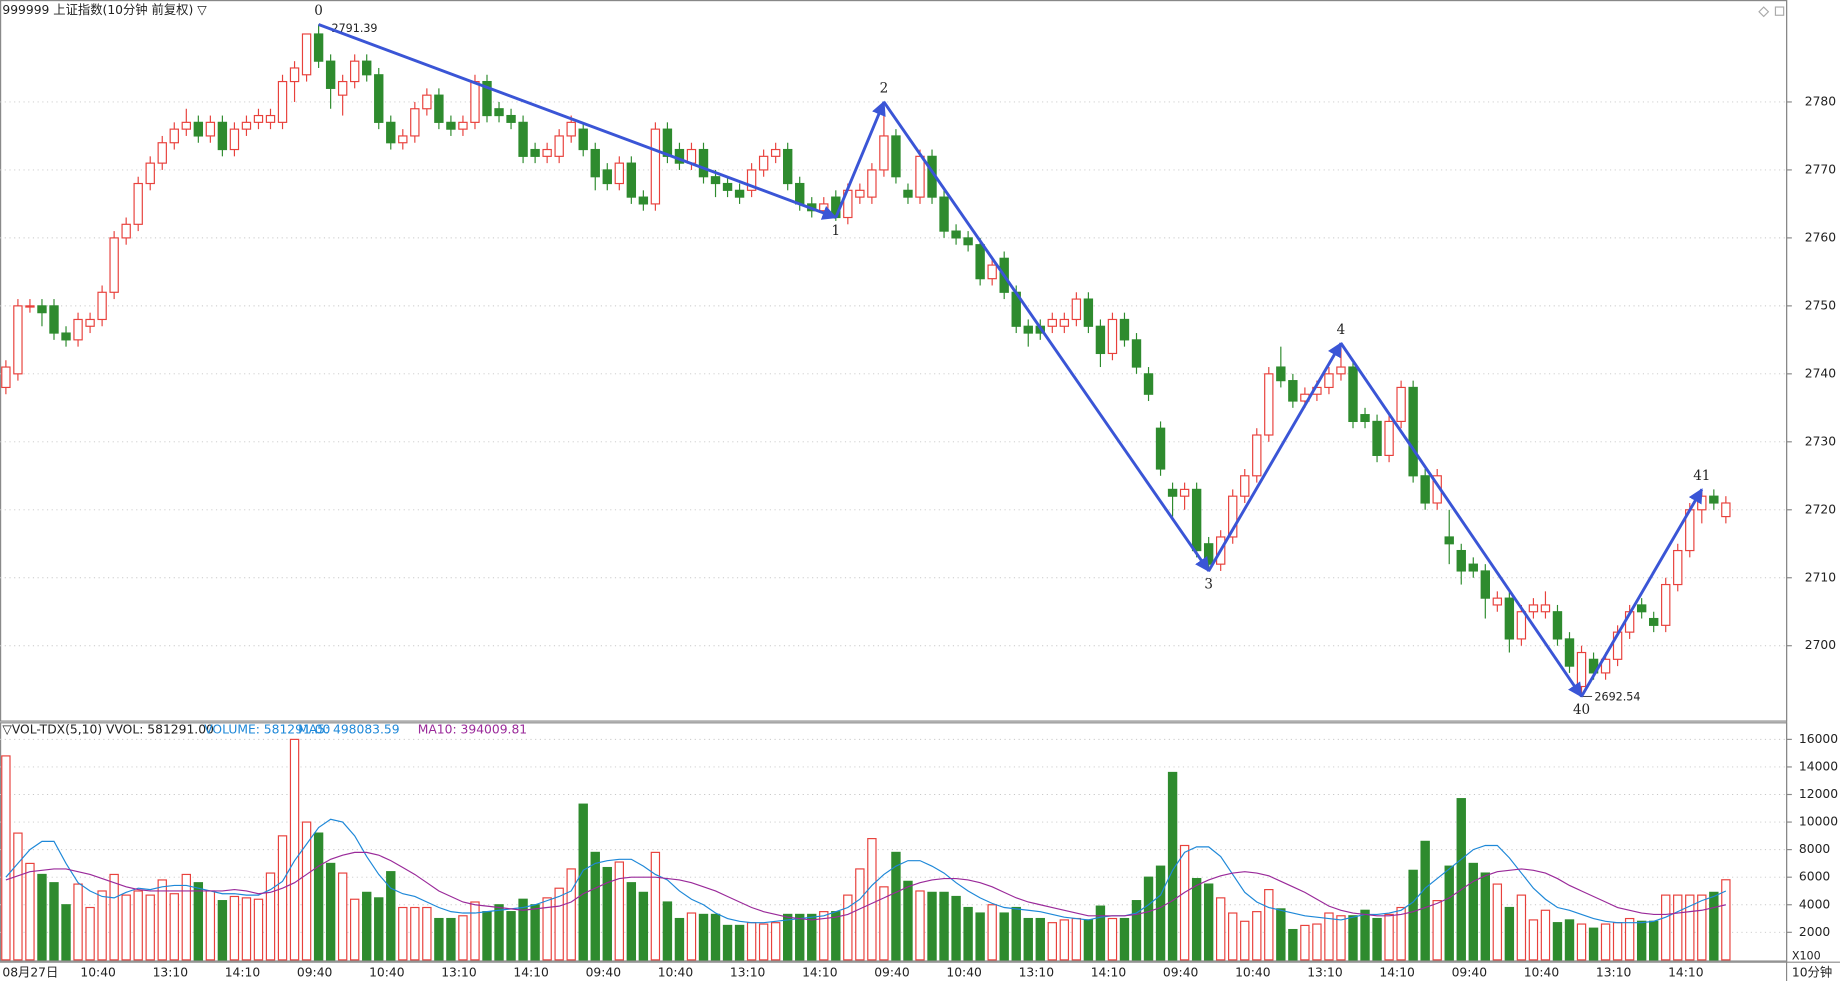  Describe the element at coordinates (1818, 794) in the screenshot. I see `y-tick-label: 12000` at that location.